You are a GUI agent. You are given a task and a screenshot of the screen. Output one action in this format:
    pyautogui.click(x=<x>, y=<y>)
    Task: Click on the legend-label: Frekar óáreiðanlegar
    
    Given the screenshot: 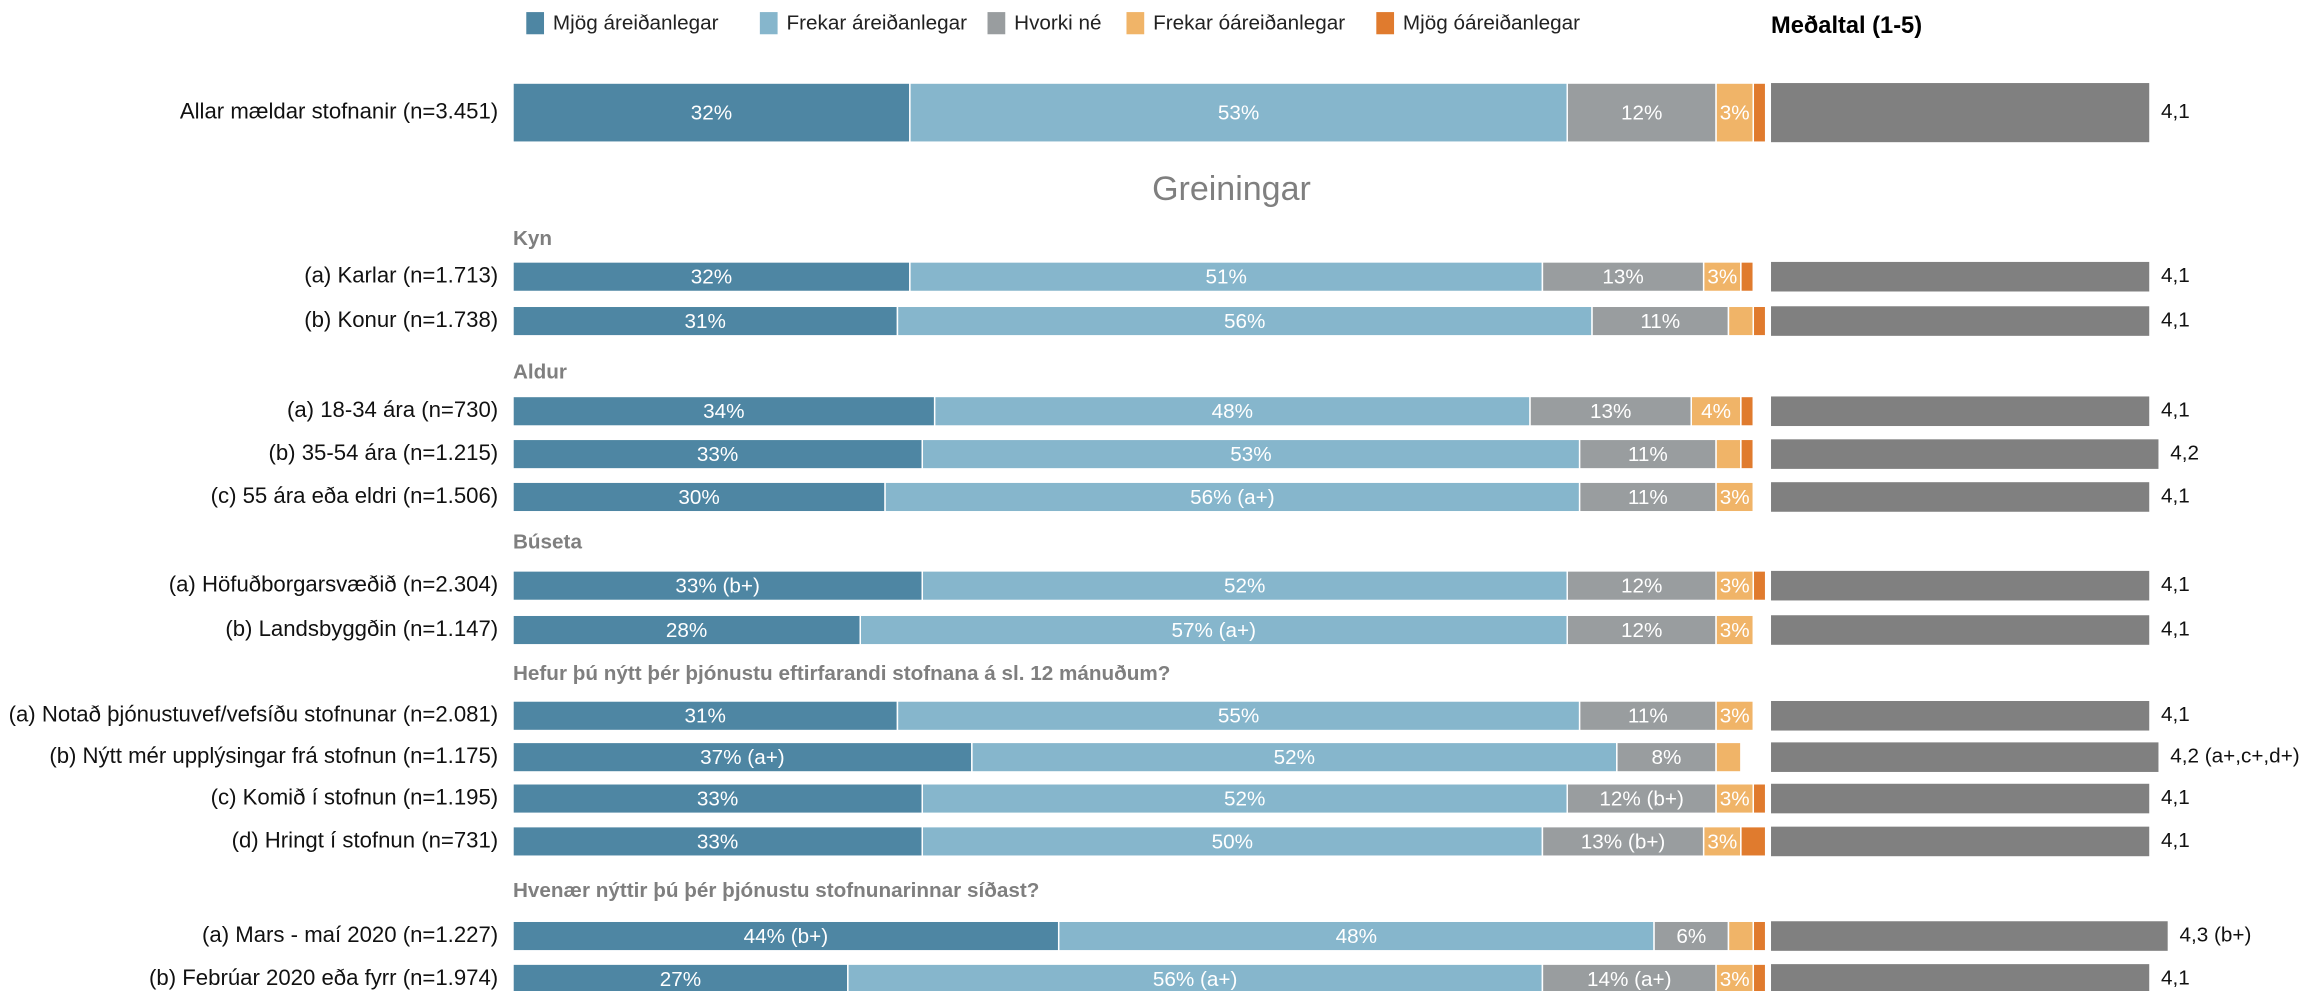 What is the action you would take?
    pyautogui.click(x=1249, y=22)
    